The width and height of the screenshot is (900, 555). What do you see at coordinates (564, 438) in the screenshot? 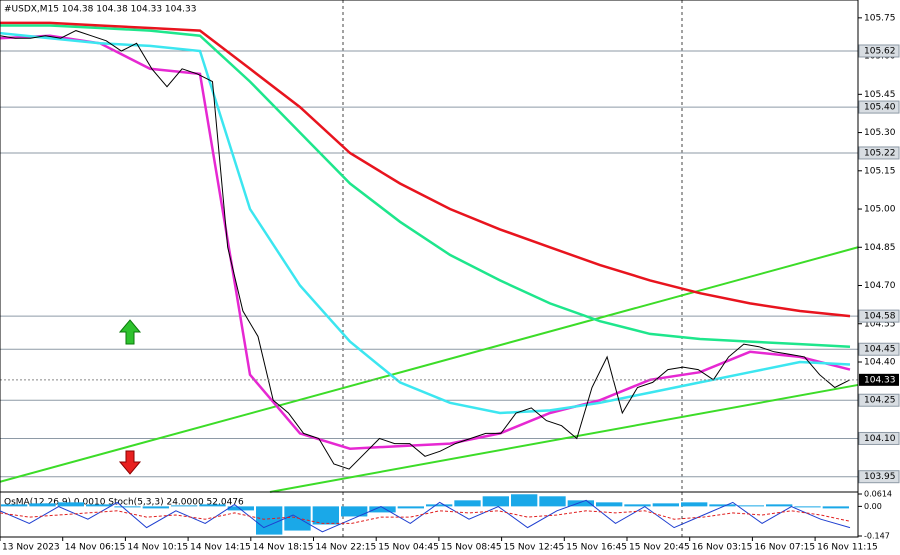
I see `trend-line` at bounding box center [564, 438].